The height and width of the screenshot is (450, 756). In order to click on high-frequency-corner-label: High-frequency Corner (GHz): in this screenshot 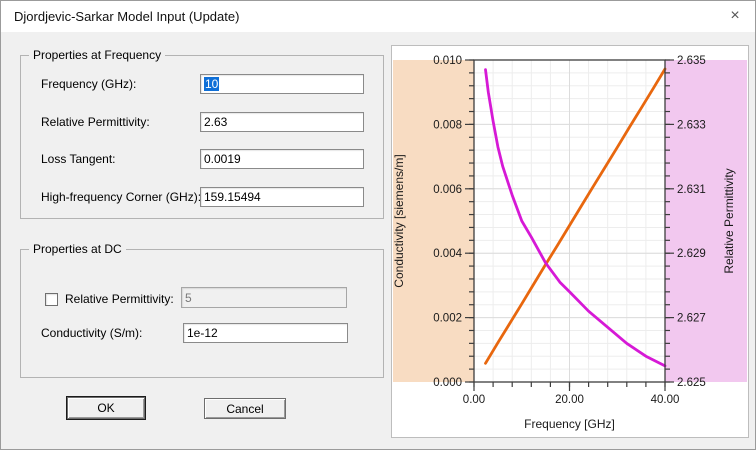, I will do `click(121, 197)`.